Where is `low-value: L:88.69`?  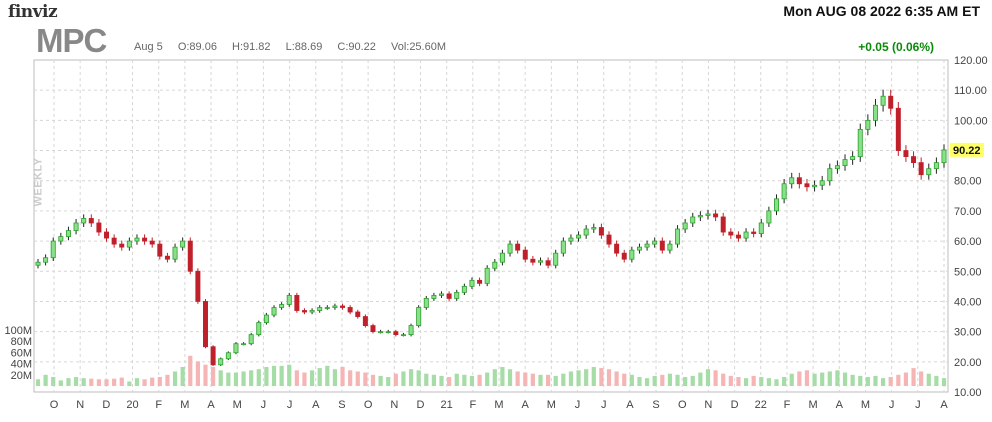
low-value: L:88.69 is located at coordinates (304, 47).